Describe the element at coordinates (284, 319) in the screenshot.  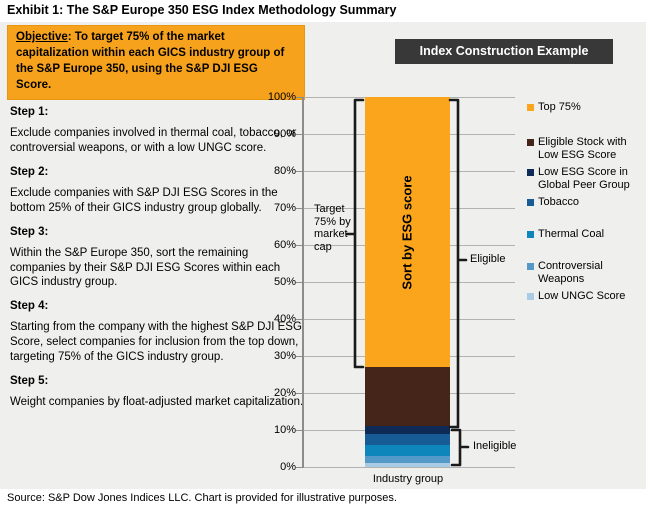
I see `y-tick-label: 40%` at that location.